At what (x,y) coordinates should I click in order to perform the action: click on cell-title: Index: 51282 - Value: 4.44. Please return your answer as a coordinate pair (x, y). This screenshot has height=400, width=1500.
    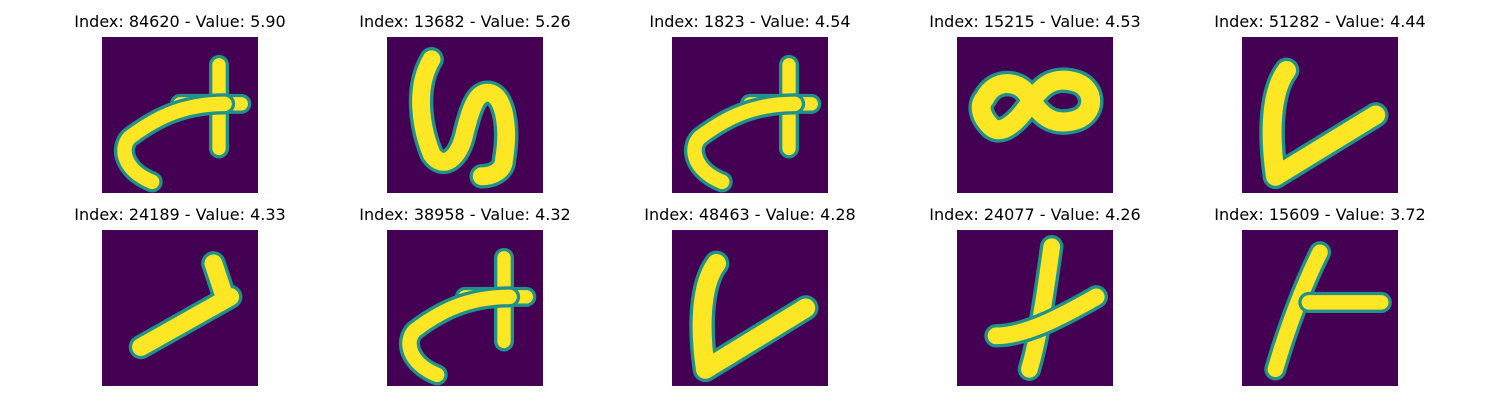
    Looking at the image, I should click on (1320, 21).